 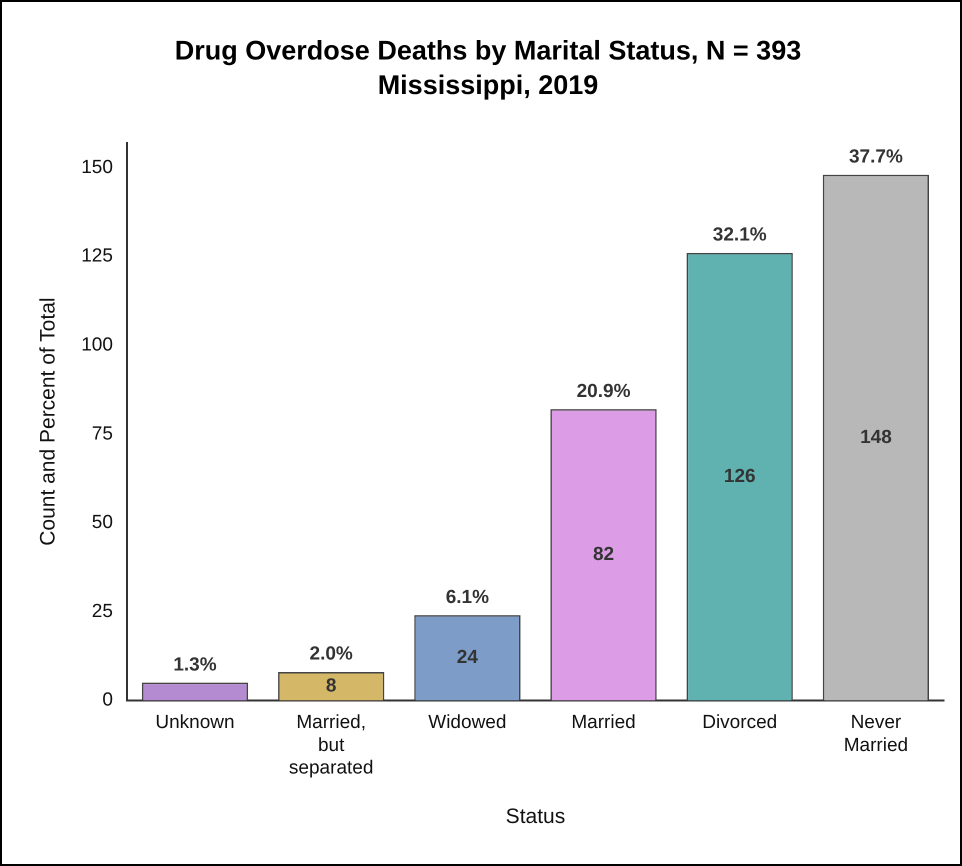 What do you see at coordinates (603, 555) in the screenshot?
I see `data-label: 82` at bounding box center [603, 555].